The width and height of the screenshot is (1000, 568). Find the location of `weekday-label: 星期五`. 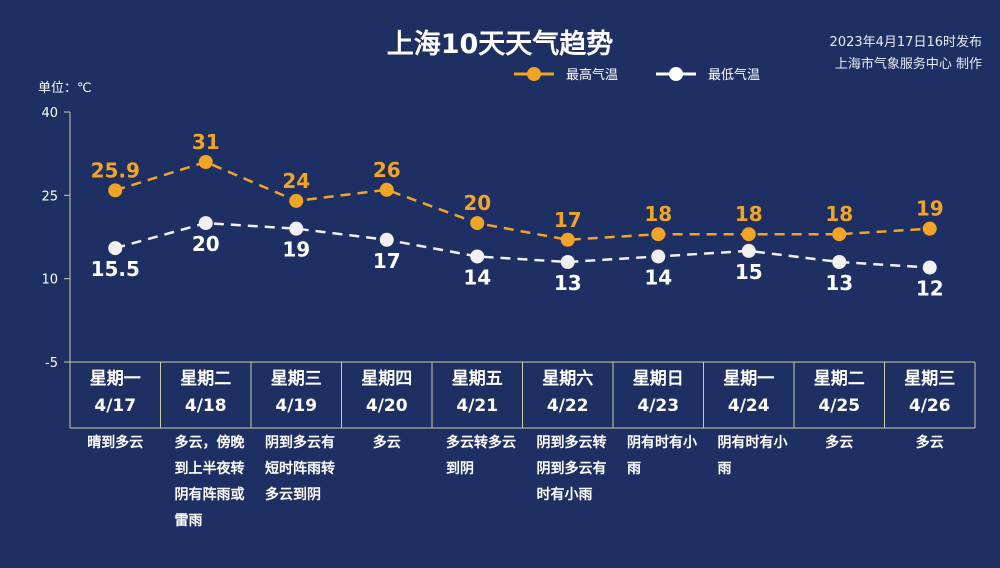

weekday-label: 星期五 is located at coordinates (477, 379).